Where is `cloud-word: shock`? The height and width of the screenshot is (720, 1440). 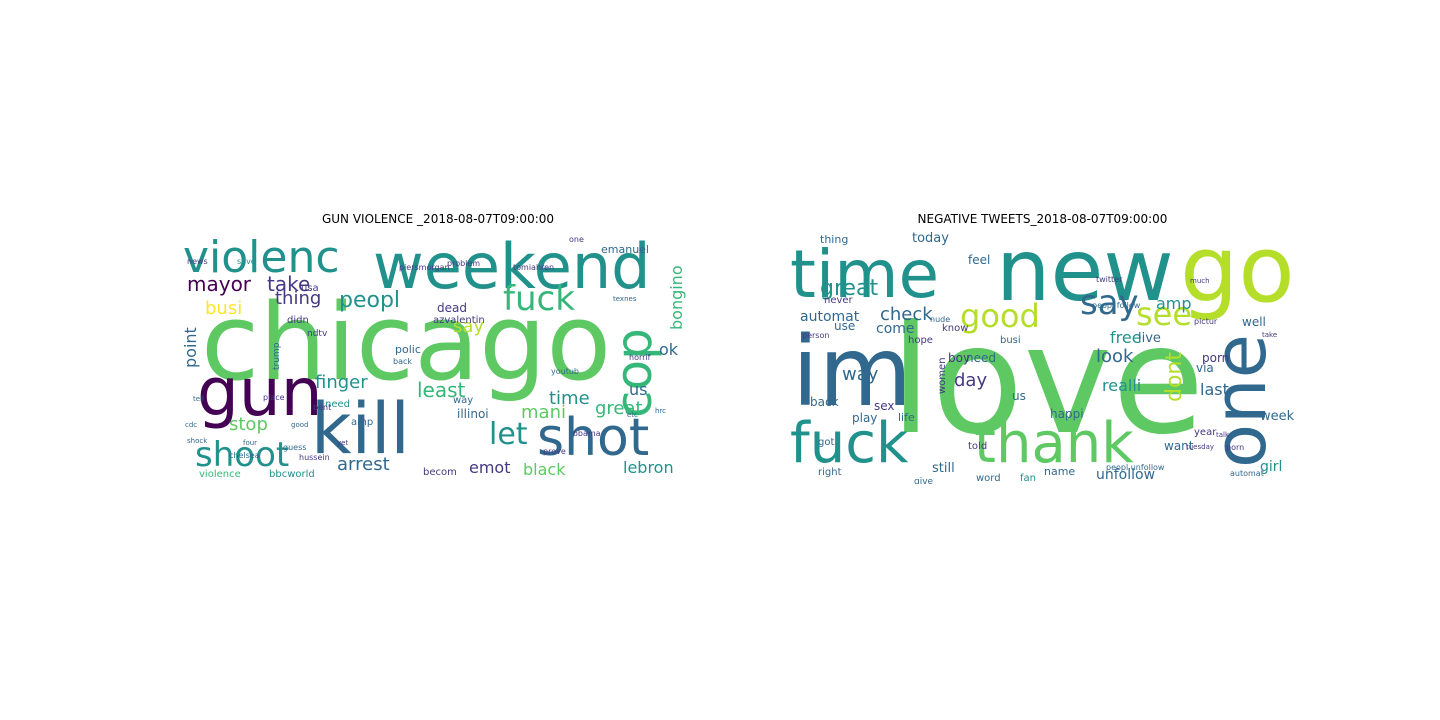 cloud-word: shock is located at coordinates (197, 441).